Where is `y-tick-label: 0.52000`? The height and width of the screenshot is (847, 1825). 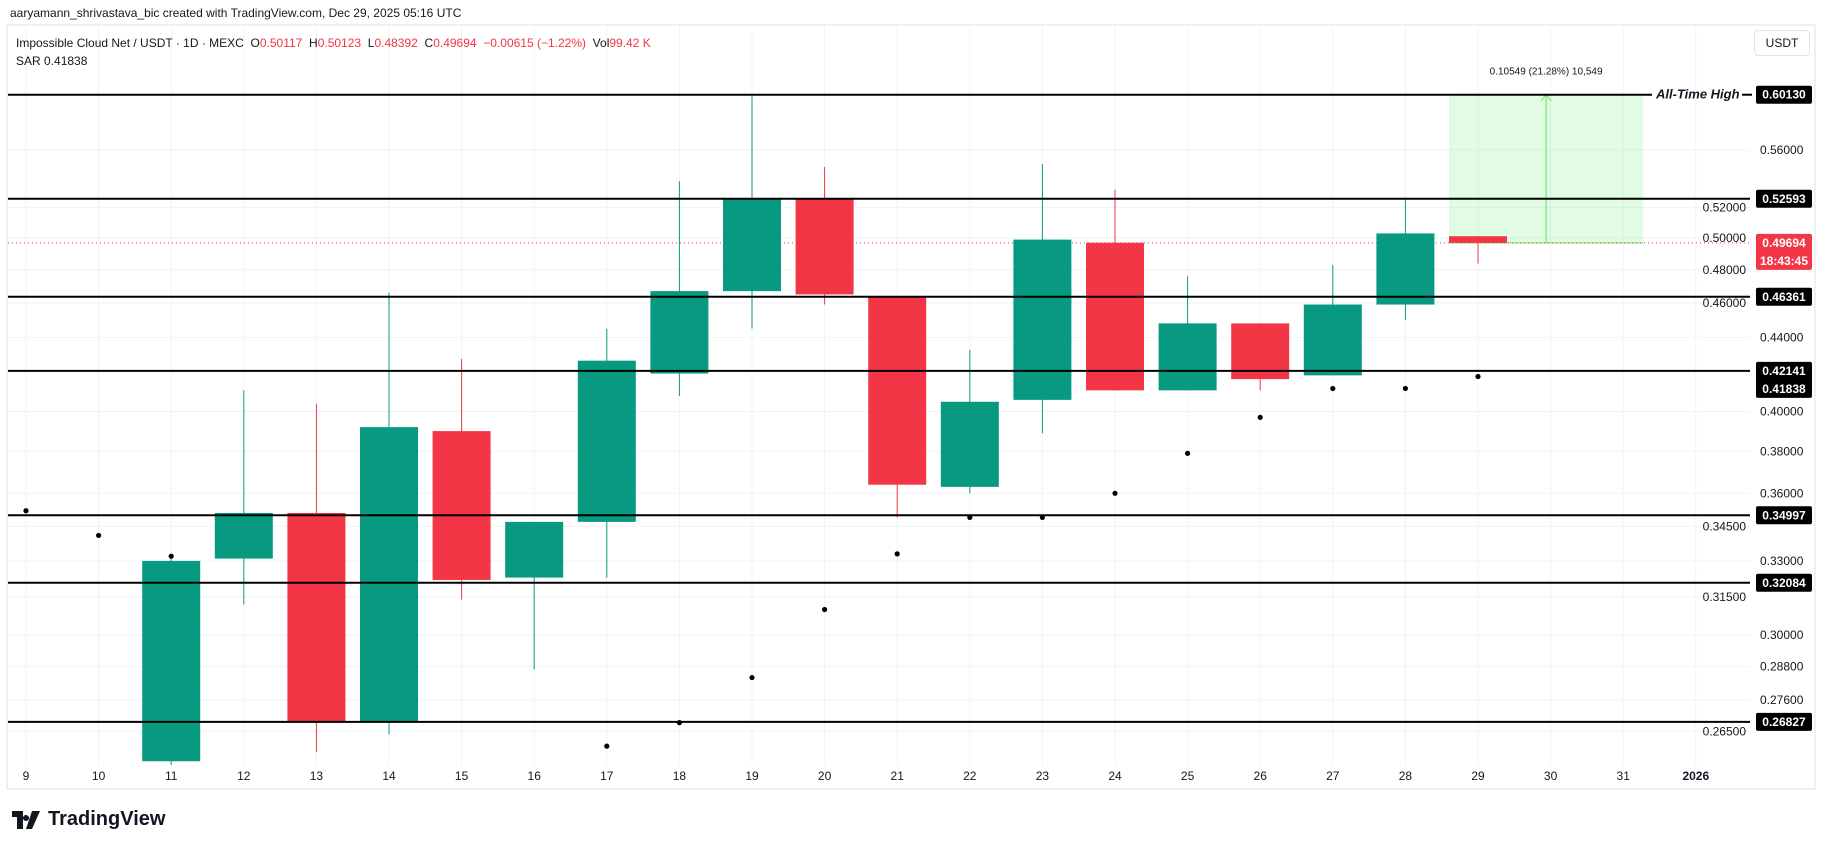
y-tick-label: 0.52000 is located at coordinates (1725, 208).